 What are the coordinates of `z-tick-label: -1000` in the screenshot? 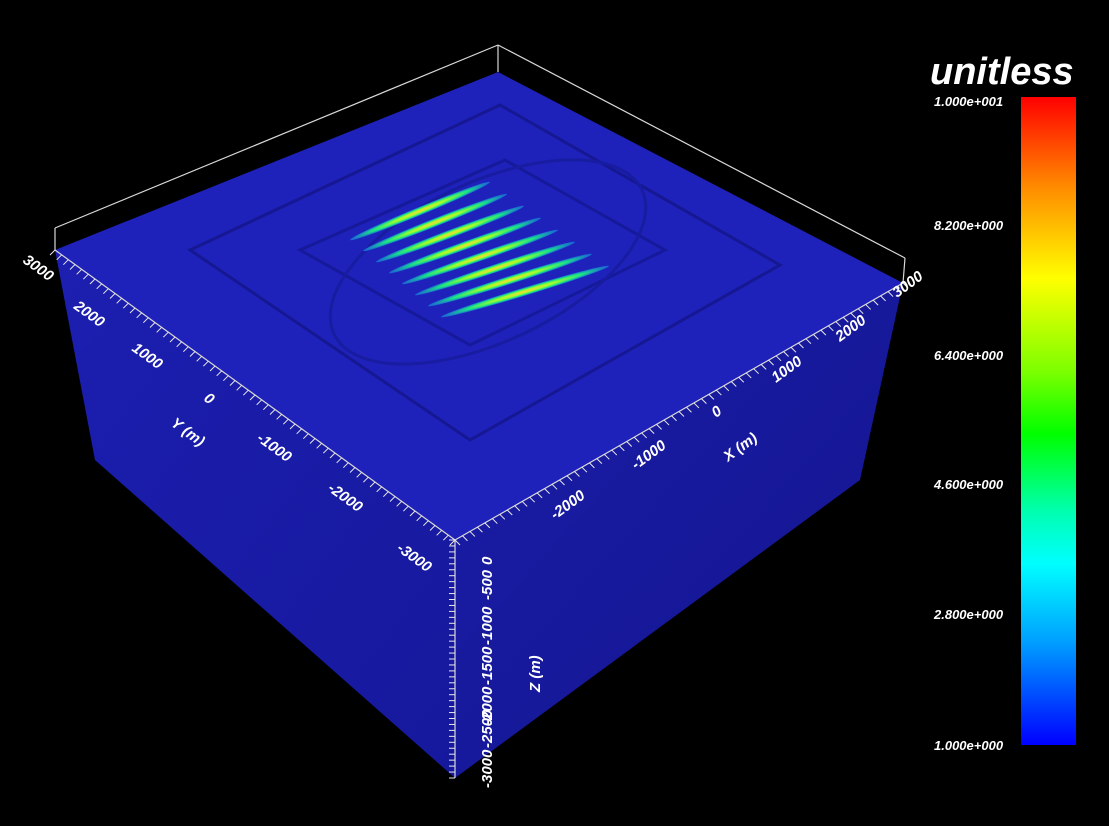 It's located at (487, 625).